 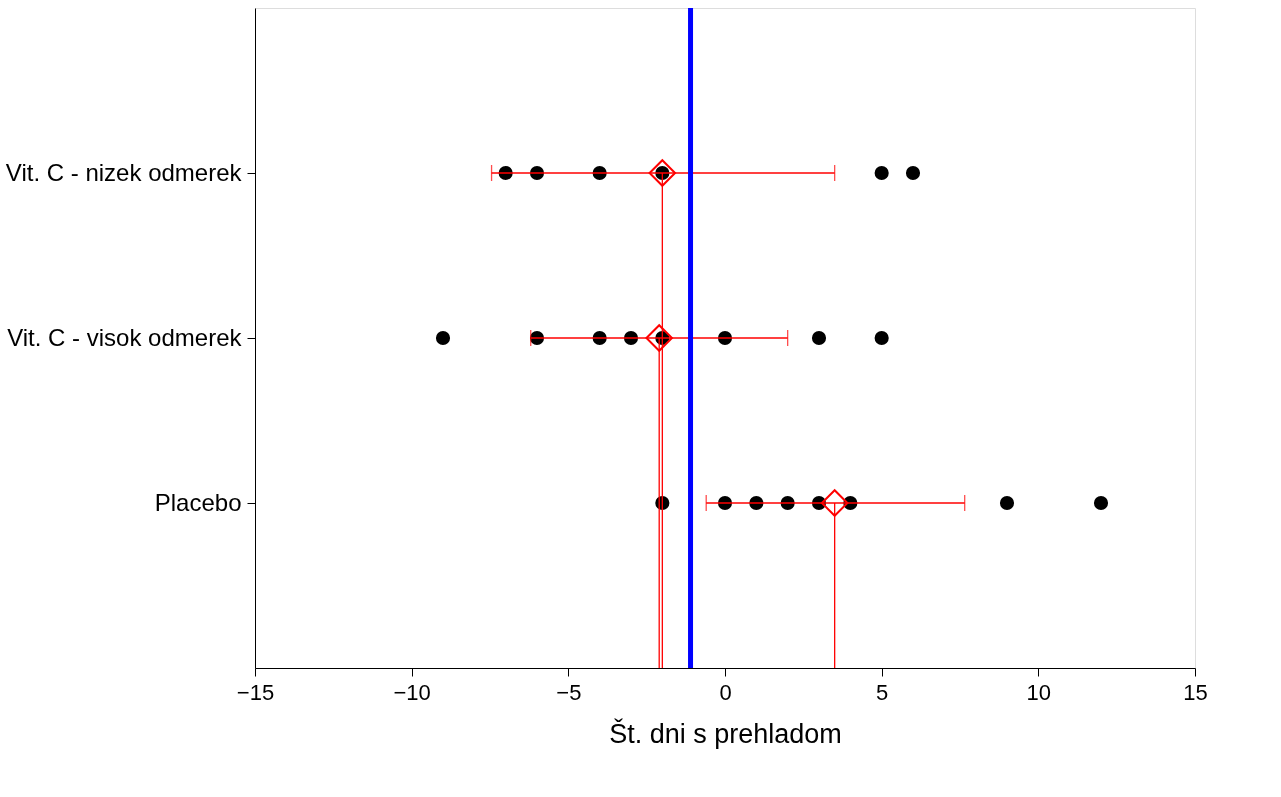 I want to click on x-tick-label: −5, so click(x=569, y=692).